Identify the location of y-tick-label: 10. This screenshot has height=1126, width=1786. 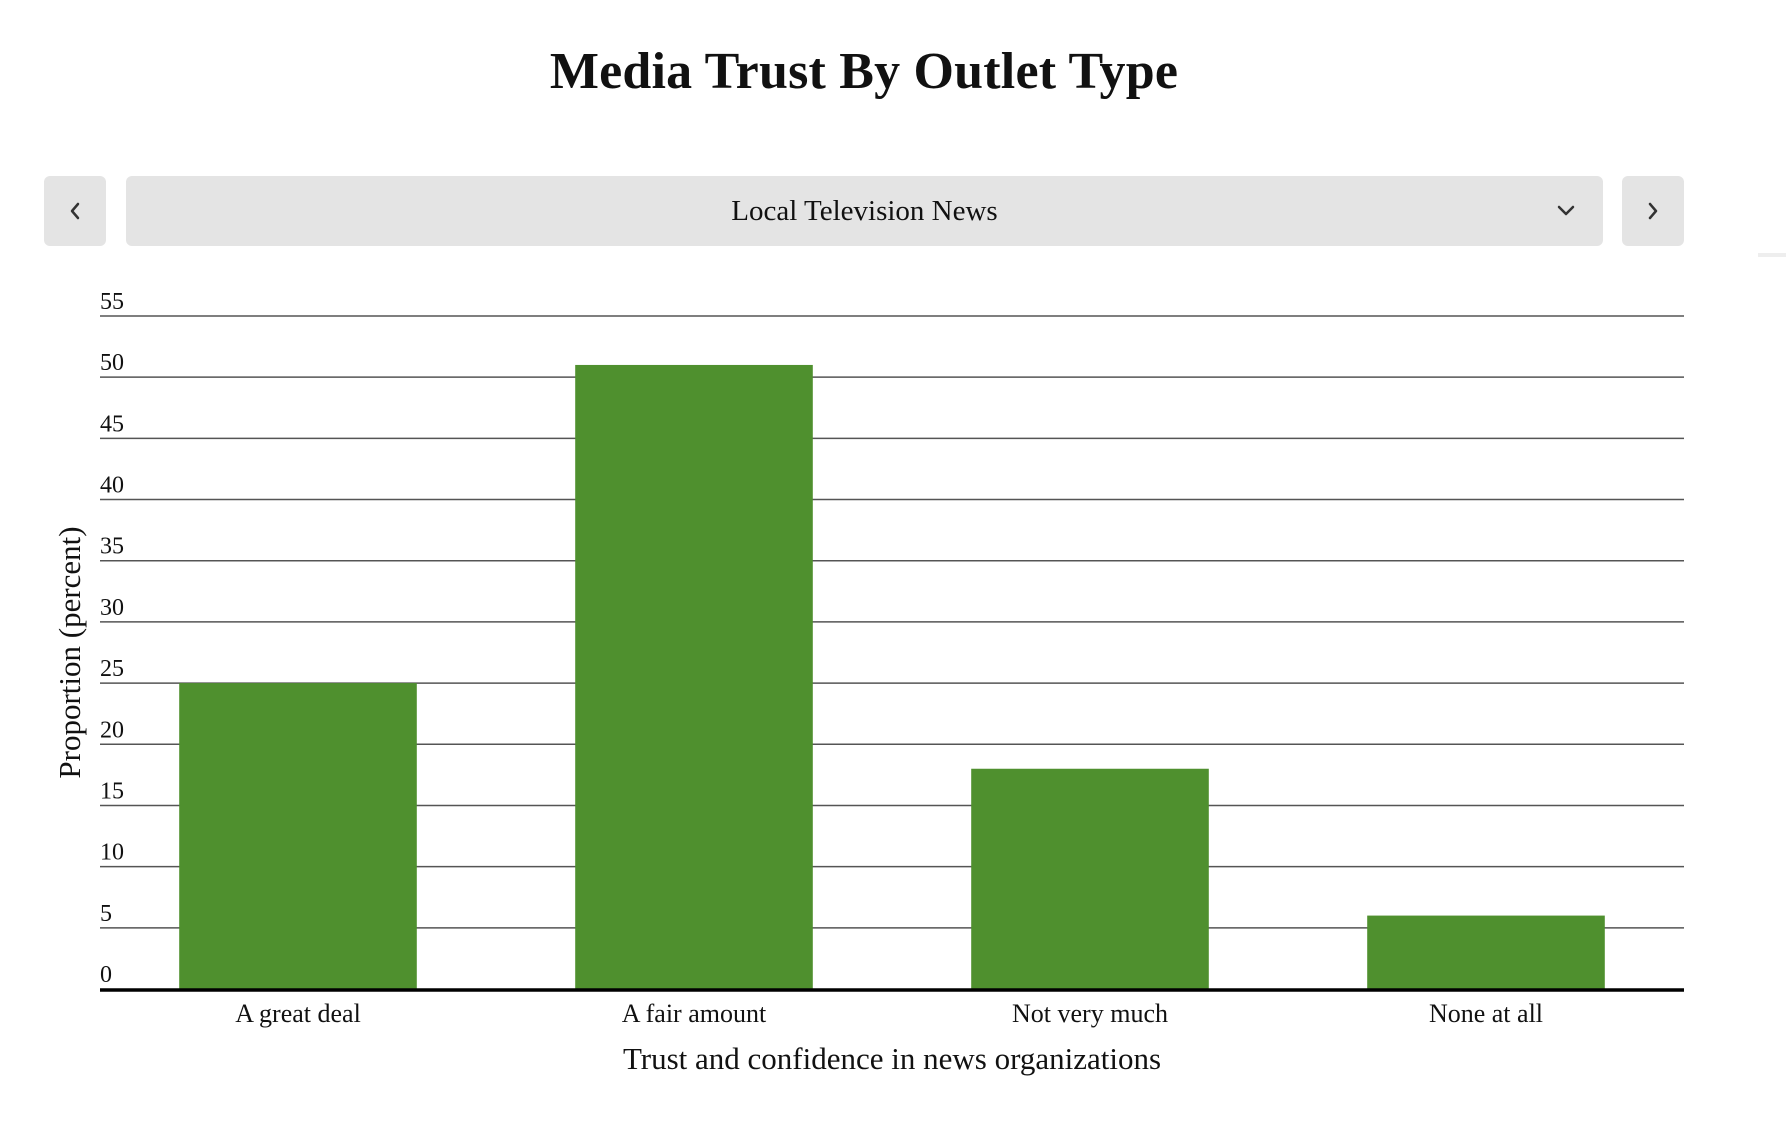
(112, 853).